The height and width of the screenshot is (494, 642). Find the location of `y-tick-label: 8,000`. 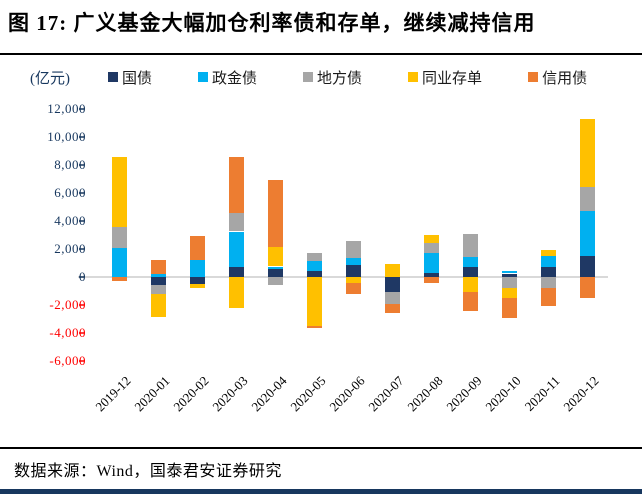

y-tick-label: 8,000 is located at coordinates (70, 164).